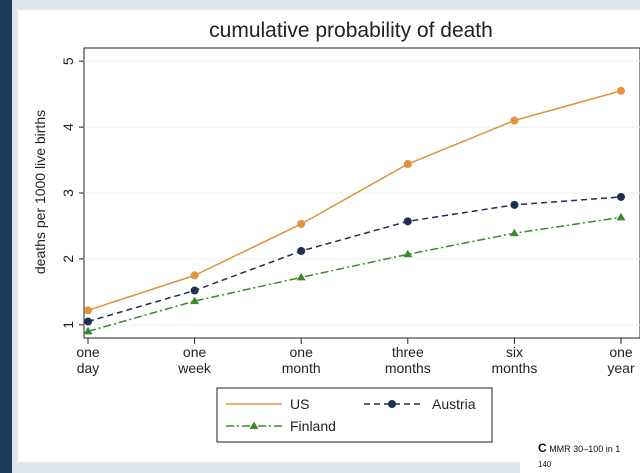 This screenshot has width=640, height=473. I want to click on inset-figure-fragment: C MMR 30–100 in 1 140, so click(580, 443).